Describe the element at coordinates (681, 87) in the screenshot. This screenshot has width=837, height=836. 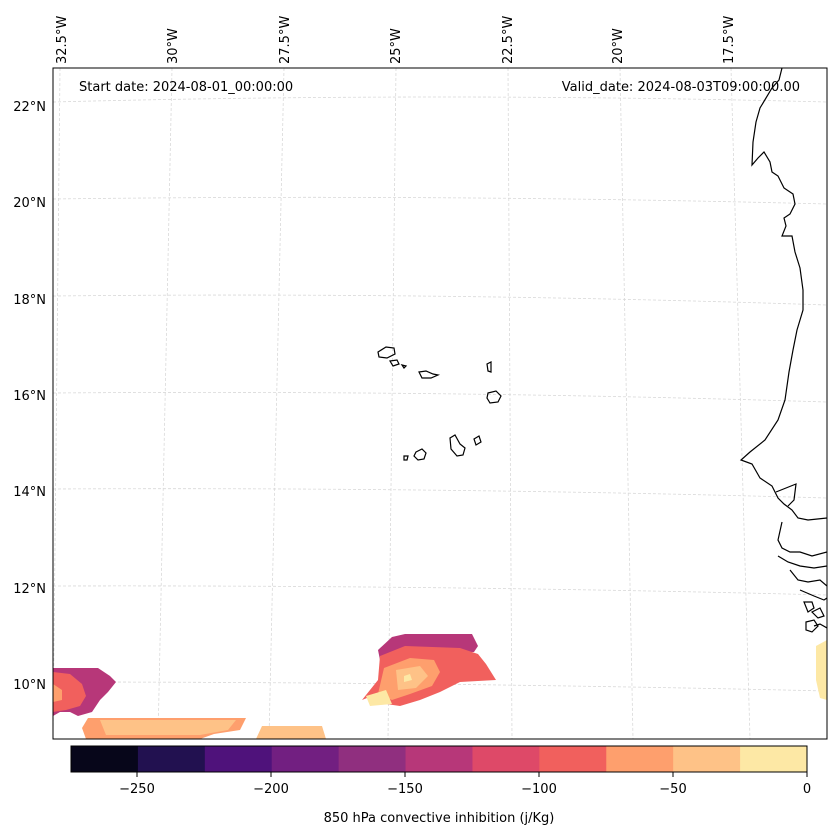
I see `valid-date-label: Valid_date: 2024-08-03T09:00:00.00` at that location.